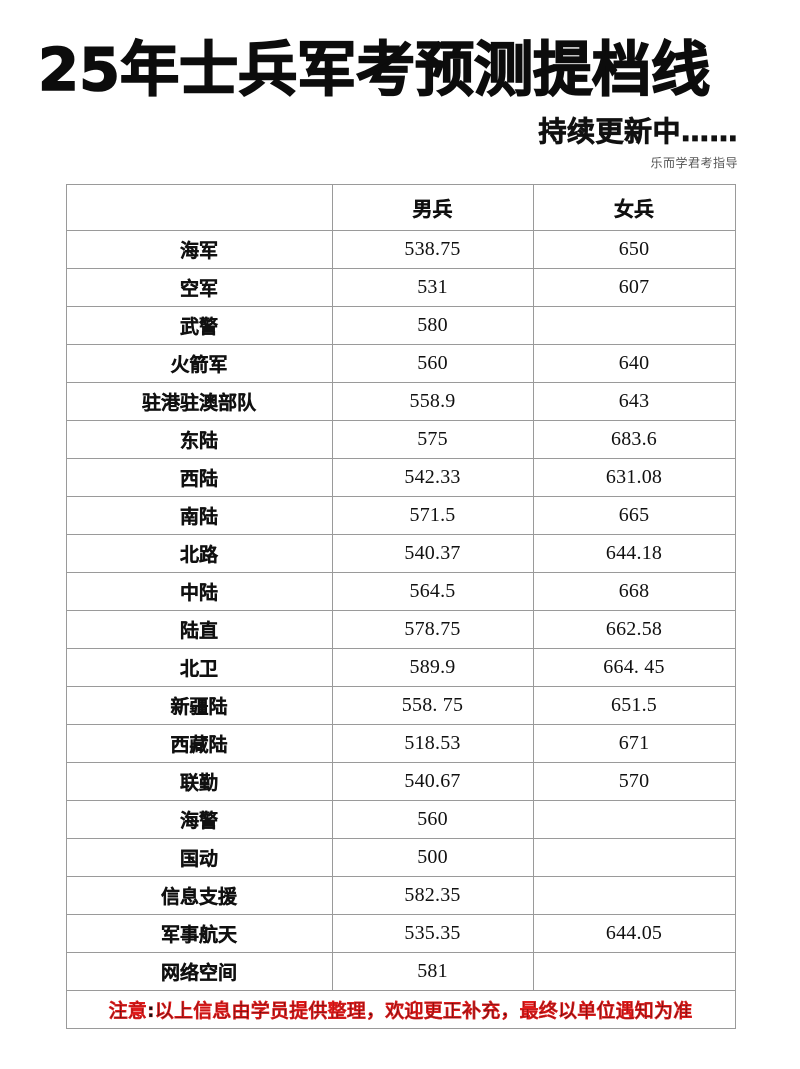 Image resolution: width=800 pixels, height=1069 pixels. Describe the element at coordinates (199, 401) in the screenshot. I see `cell-branch-name: 驻港驻澳部队` at that location.